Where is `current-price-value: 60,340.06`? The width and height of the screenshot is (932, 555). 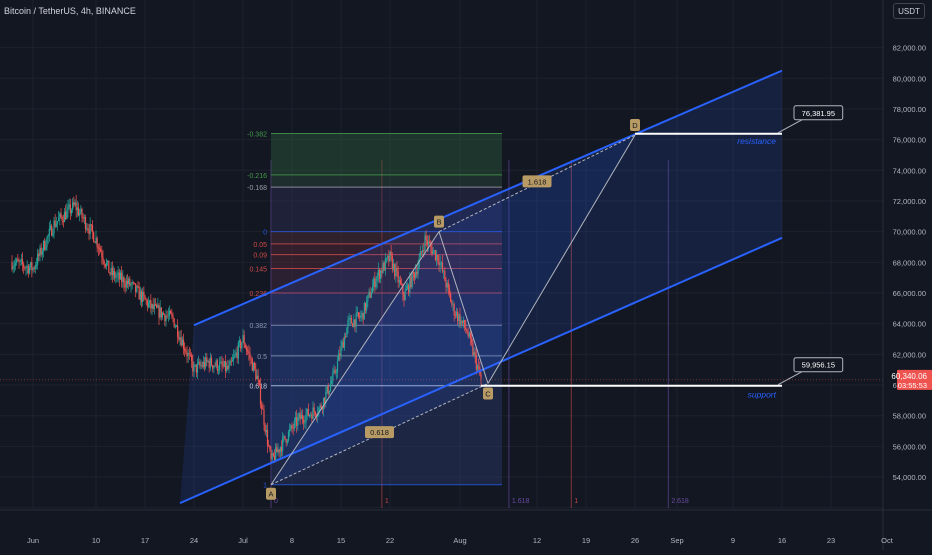 current-price-value: 60,340.06 is located at coordinates (909, 376).